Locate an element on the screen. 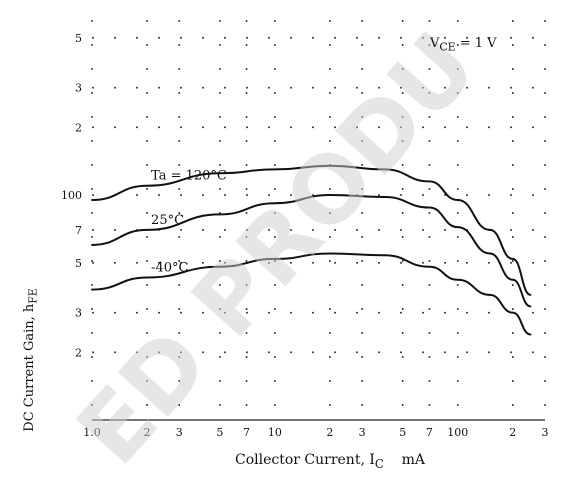 This screenshot has width=566, height=480. x-axis-unit: mA is located at coordinates (413, 460).